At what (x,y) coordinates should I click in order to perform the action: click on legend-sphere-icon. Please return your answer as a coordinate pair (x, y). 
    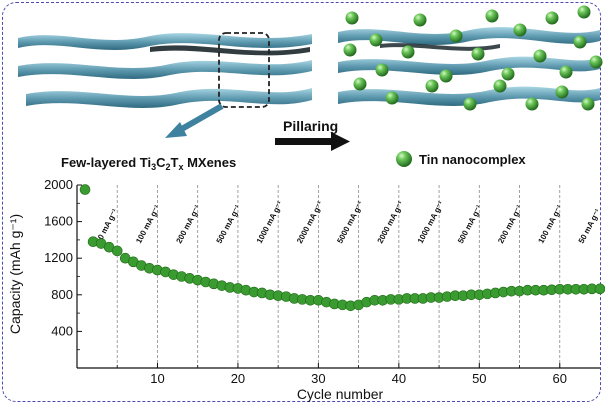
    Looking at the image, I should click on (404, 159).